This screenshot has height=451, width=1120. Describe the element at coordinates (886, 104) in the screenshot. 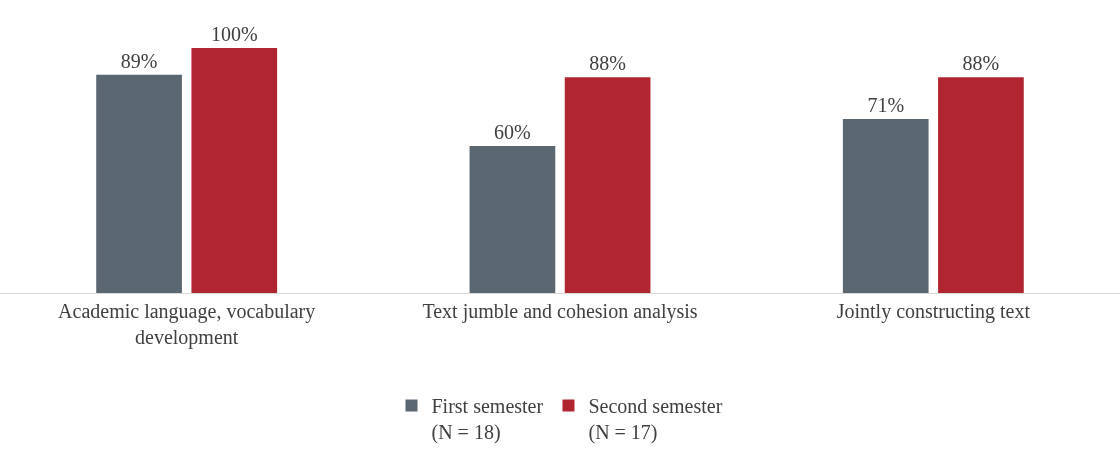

I see `data-label: 71%` at that location.